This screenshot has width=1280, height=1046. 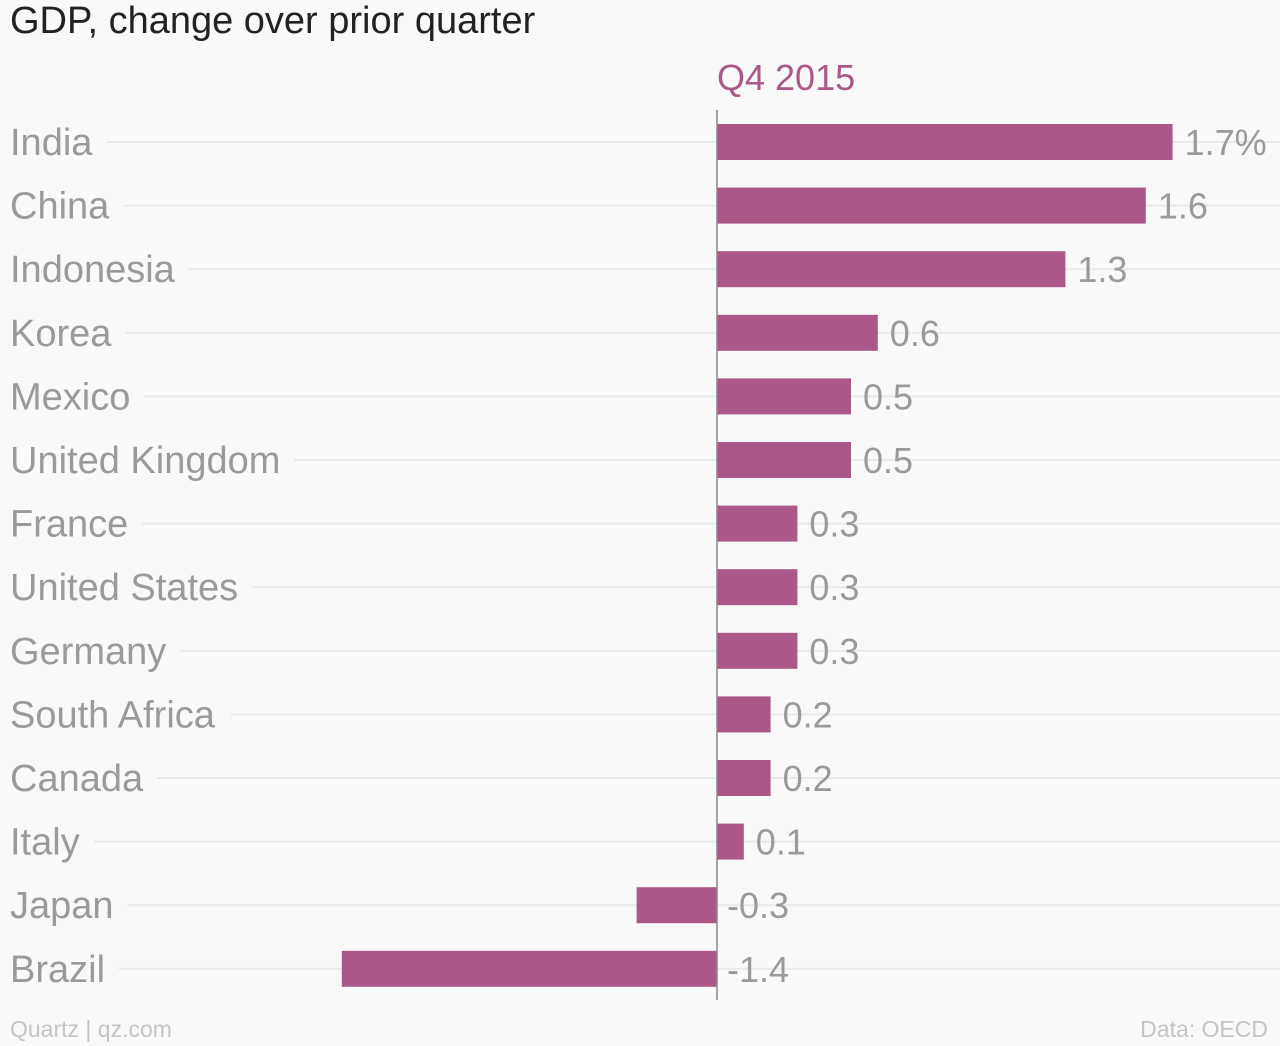 What do you see at coordinates (758, 969) in the screenshot?
I see `value-label: -1.4` at bounding box center [758, 969].